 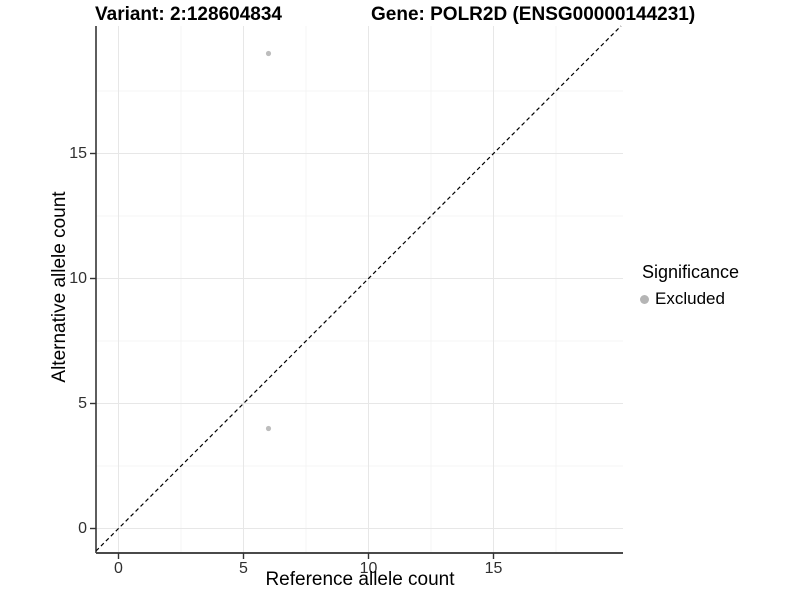 What do you see at coordinates (644, 299) in the screenshot?
I see `legend-point-marker` at bounding box center [644, 299].